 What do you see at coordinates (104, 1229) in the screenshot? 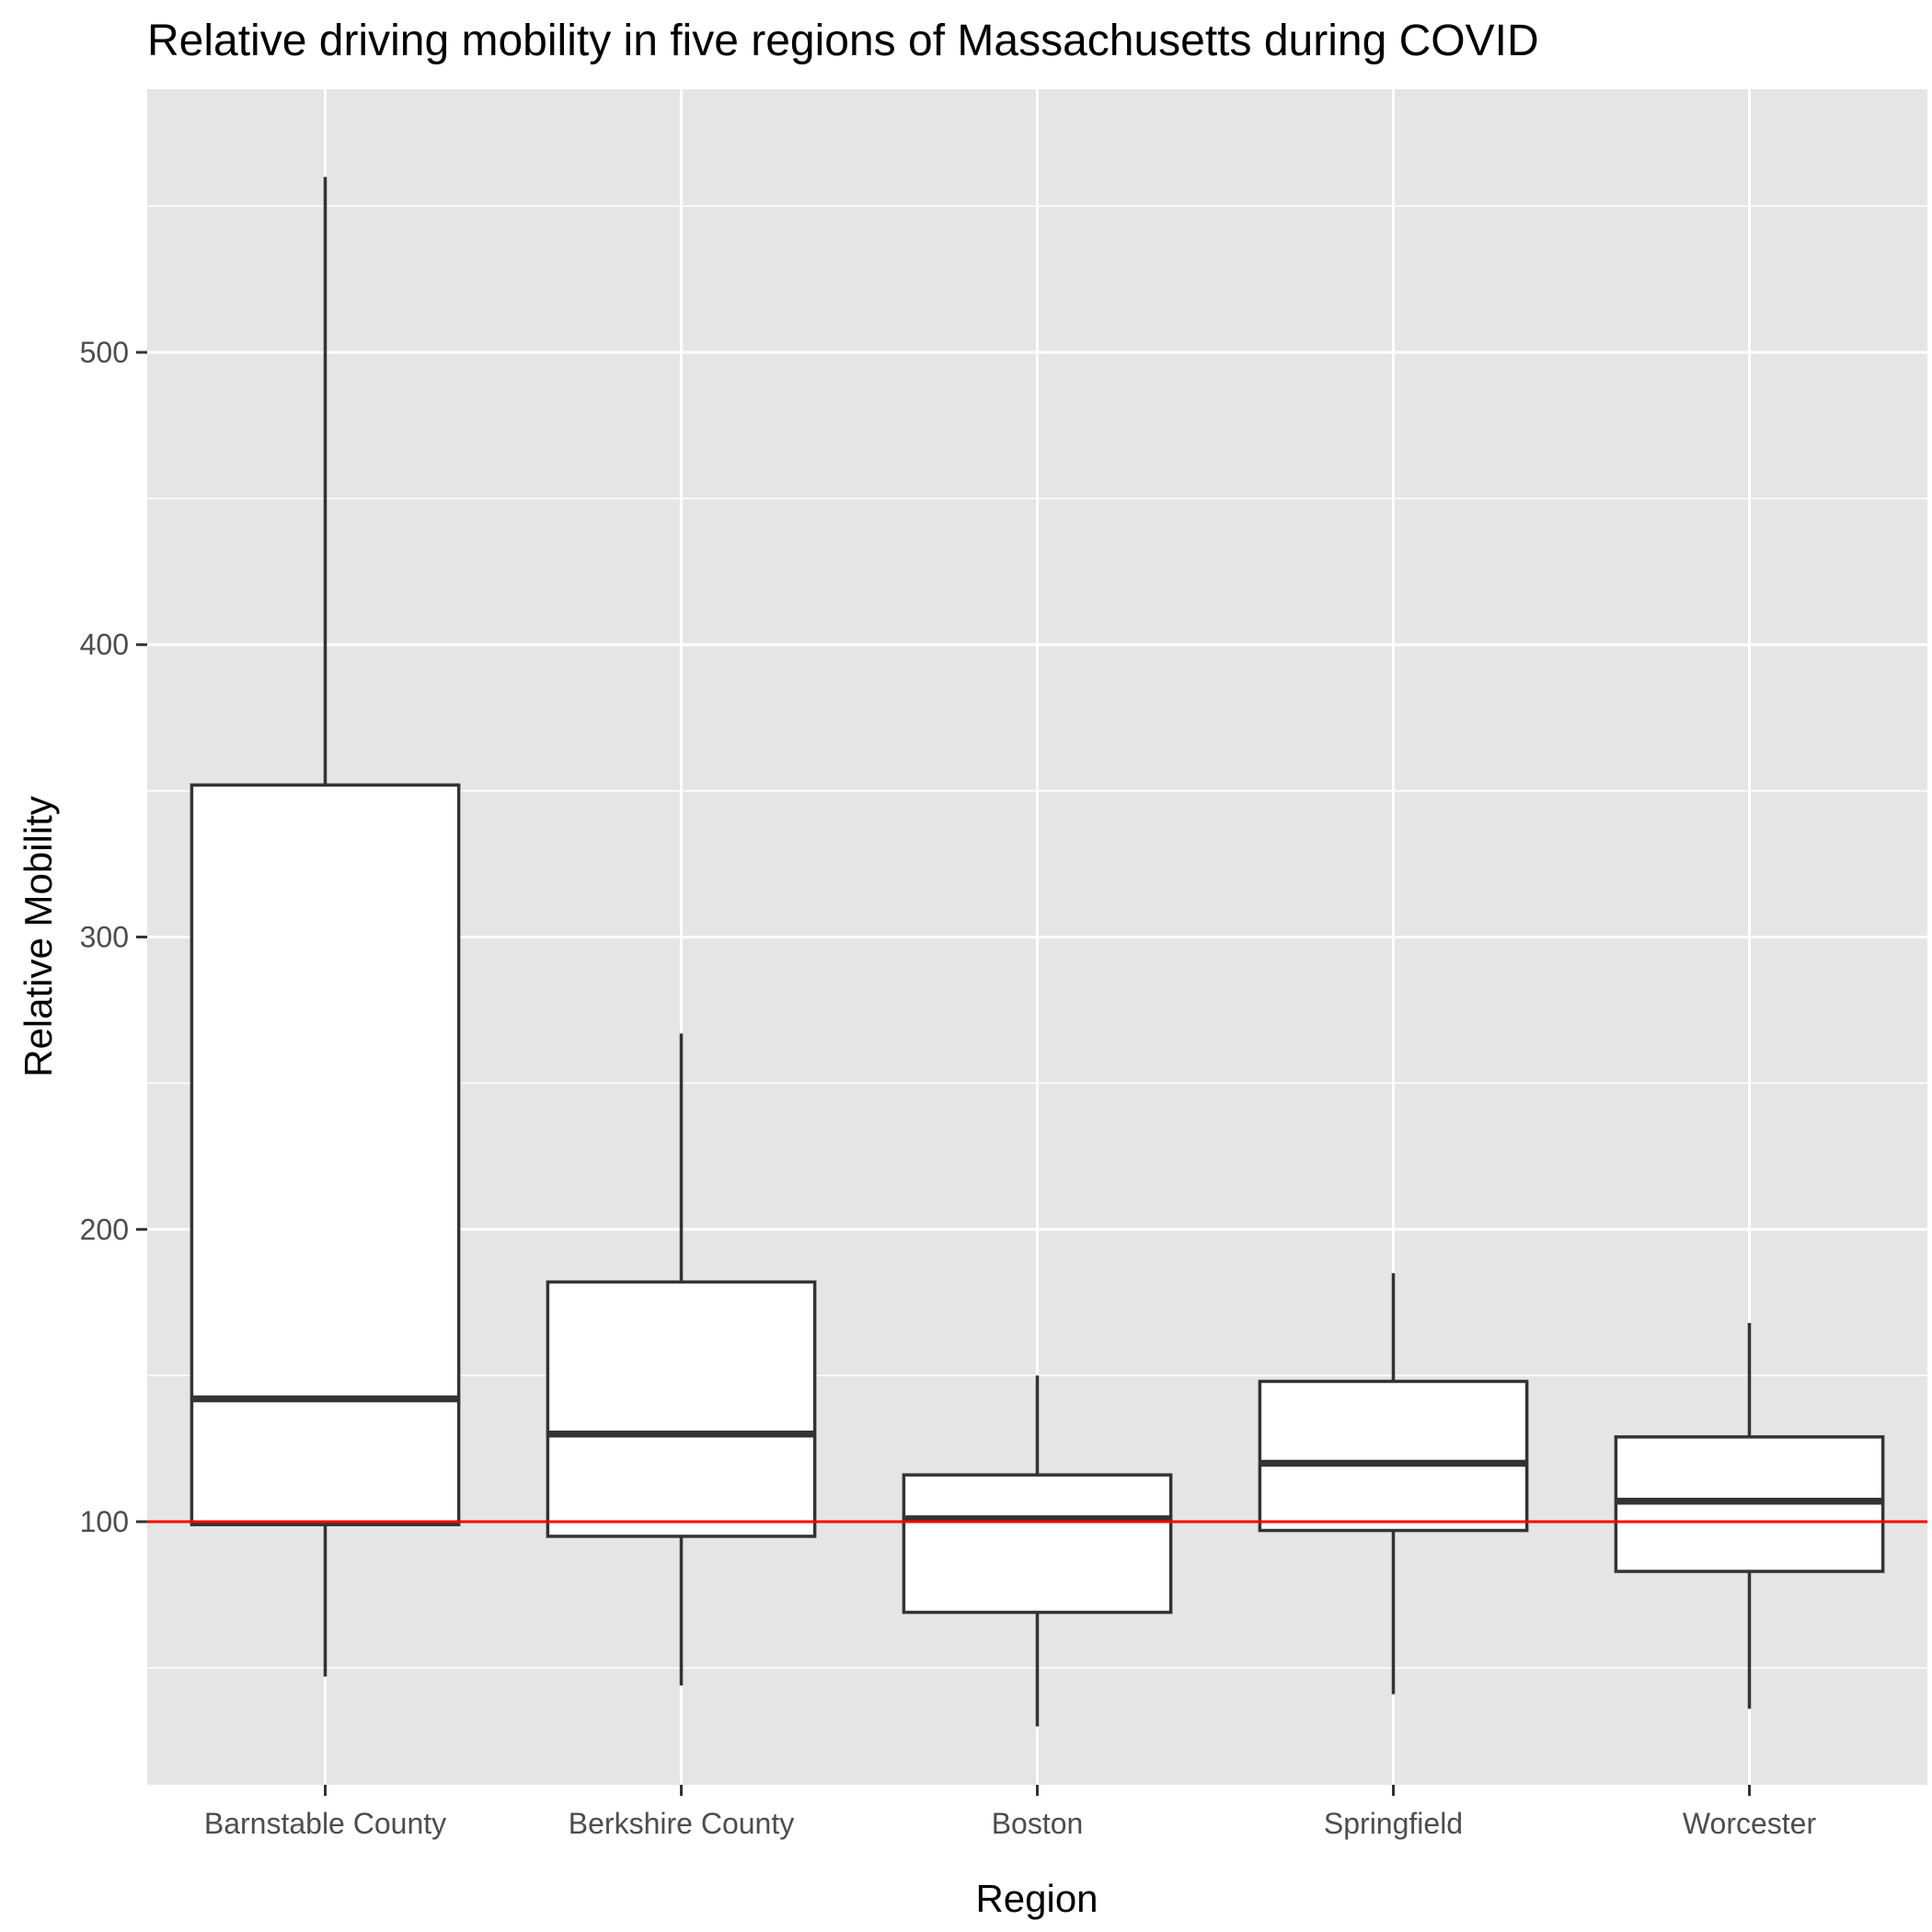
I see `y-tick-label: 200` at bounding box center [104, 1229].